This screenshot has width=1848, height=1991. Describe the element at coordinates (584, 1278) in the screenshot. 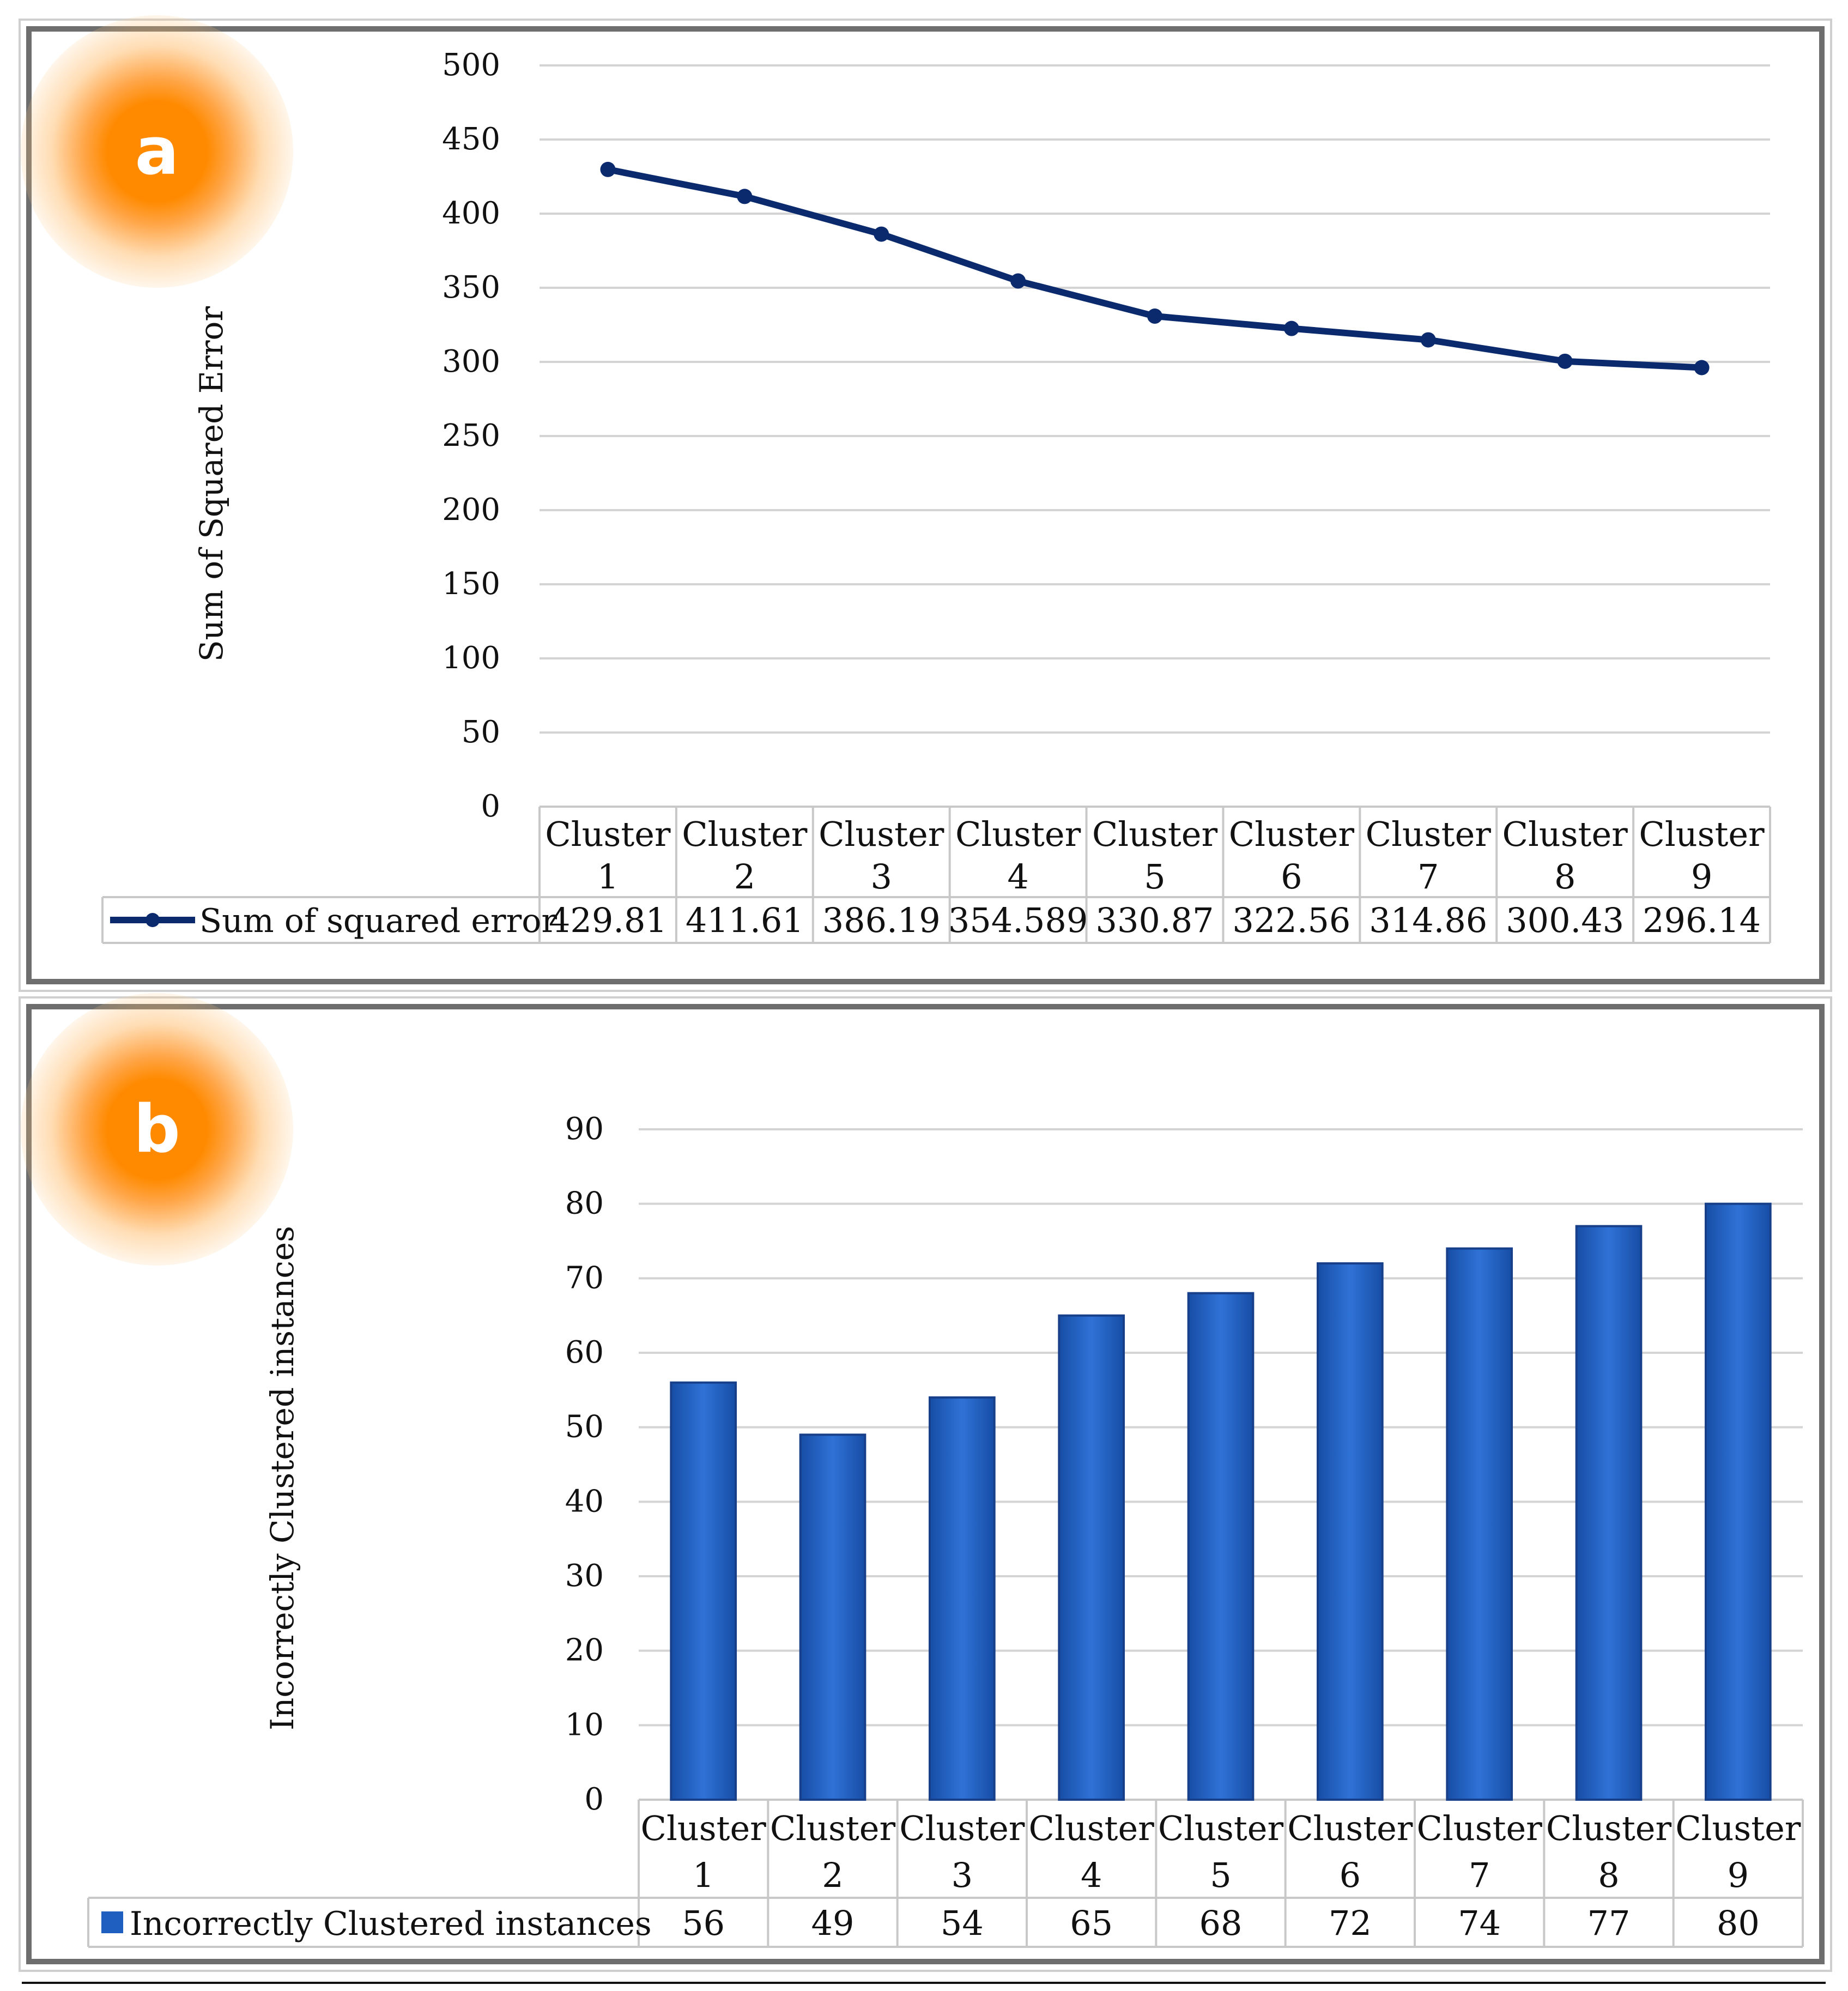

I see `y-tick-label: 70` at that location.